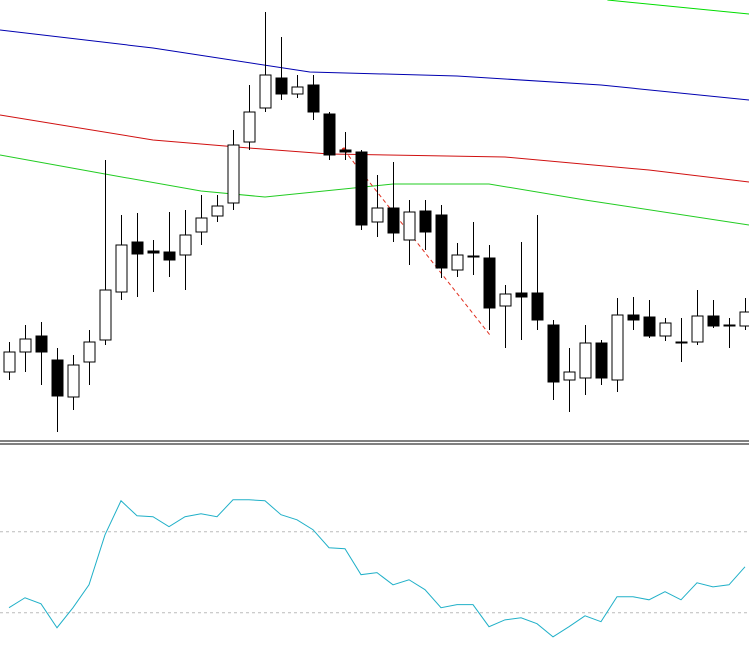  What do you see at coordinates (417, 242) in the screenshot?
I see `trendline` at bounding box center [417, 242].